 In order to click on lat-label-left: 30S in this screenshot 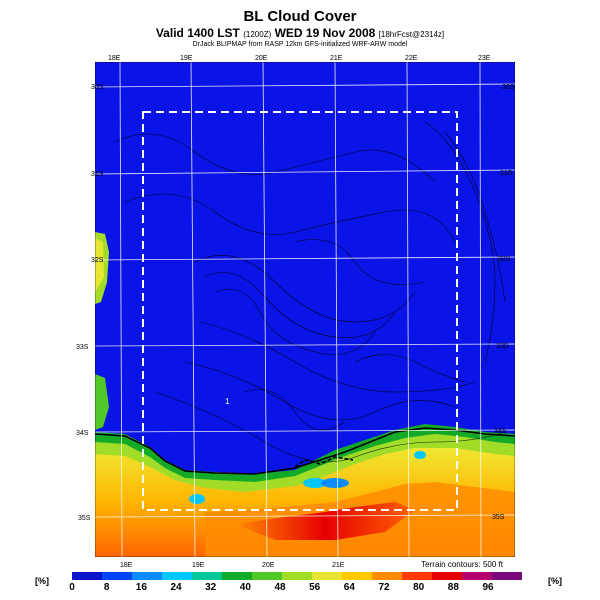, I will do `click(97, 87)`.